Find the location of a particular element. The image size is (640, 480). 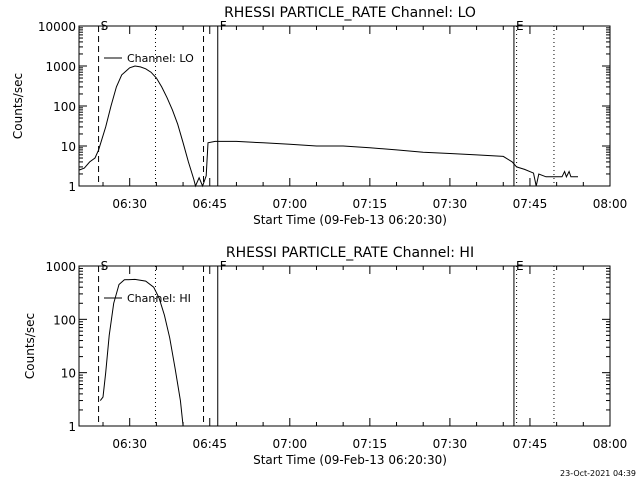

y-axis-label-lo: Counts/sec is located at coordinates (18, 106).